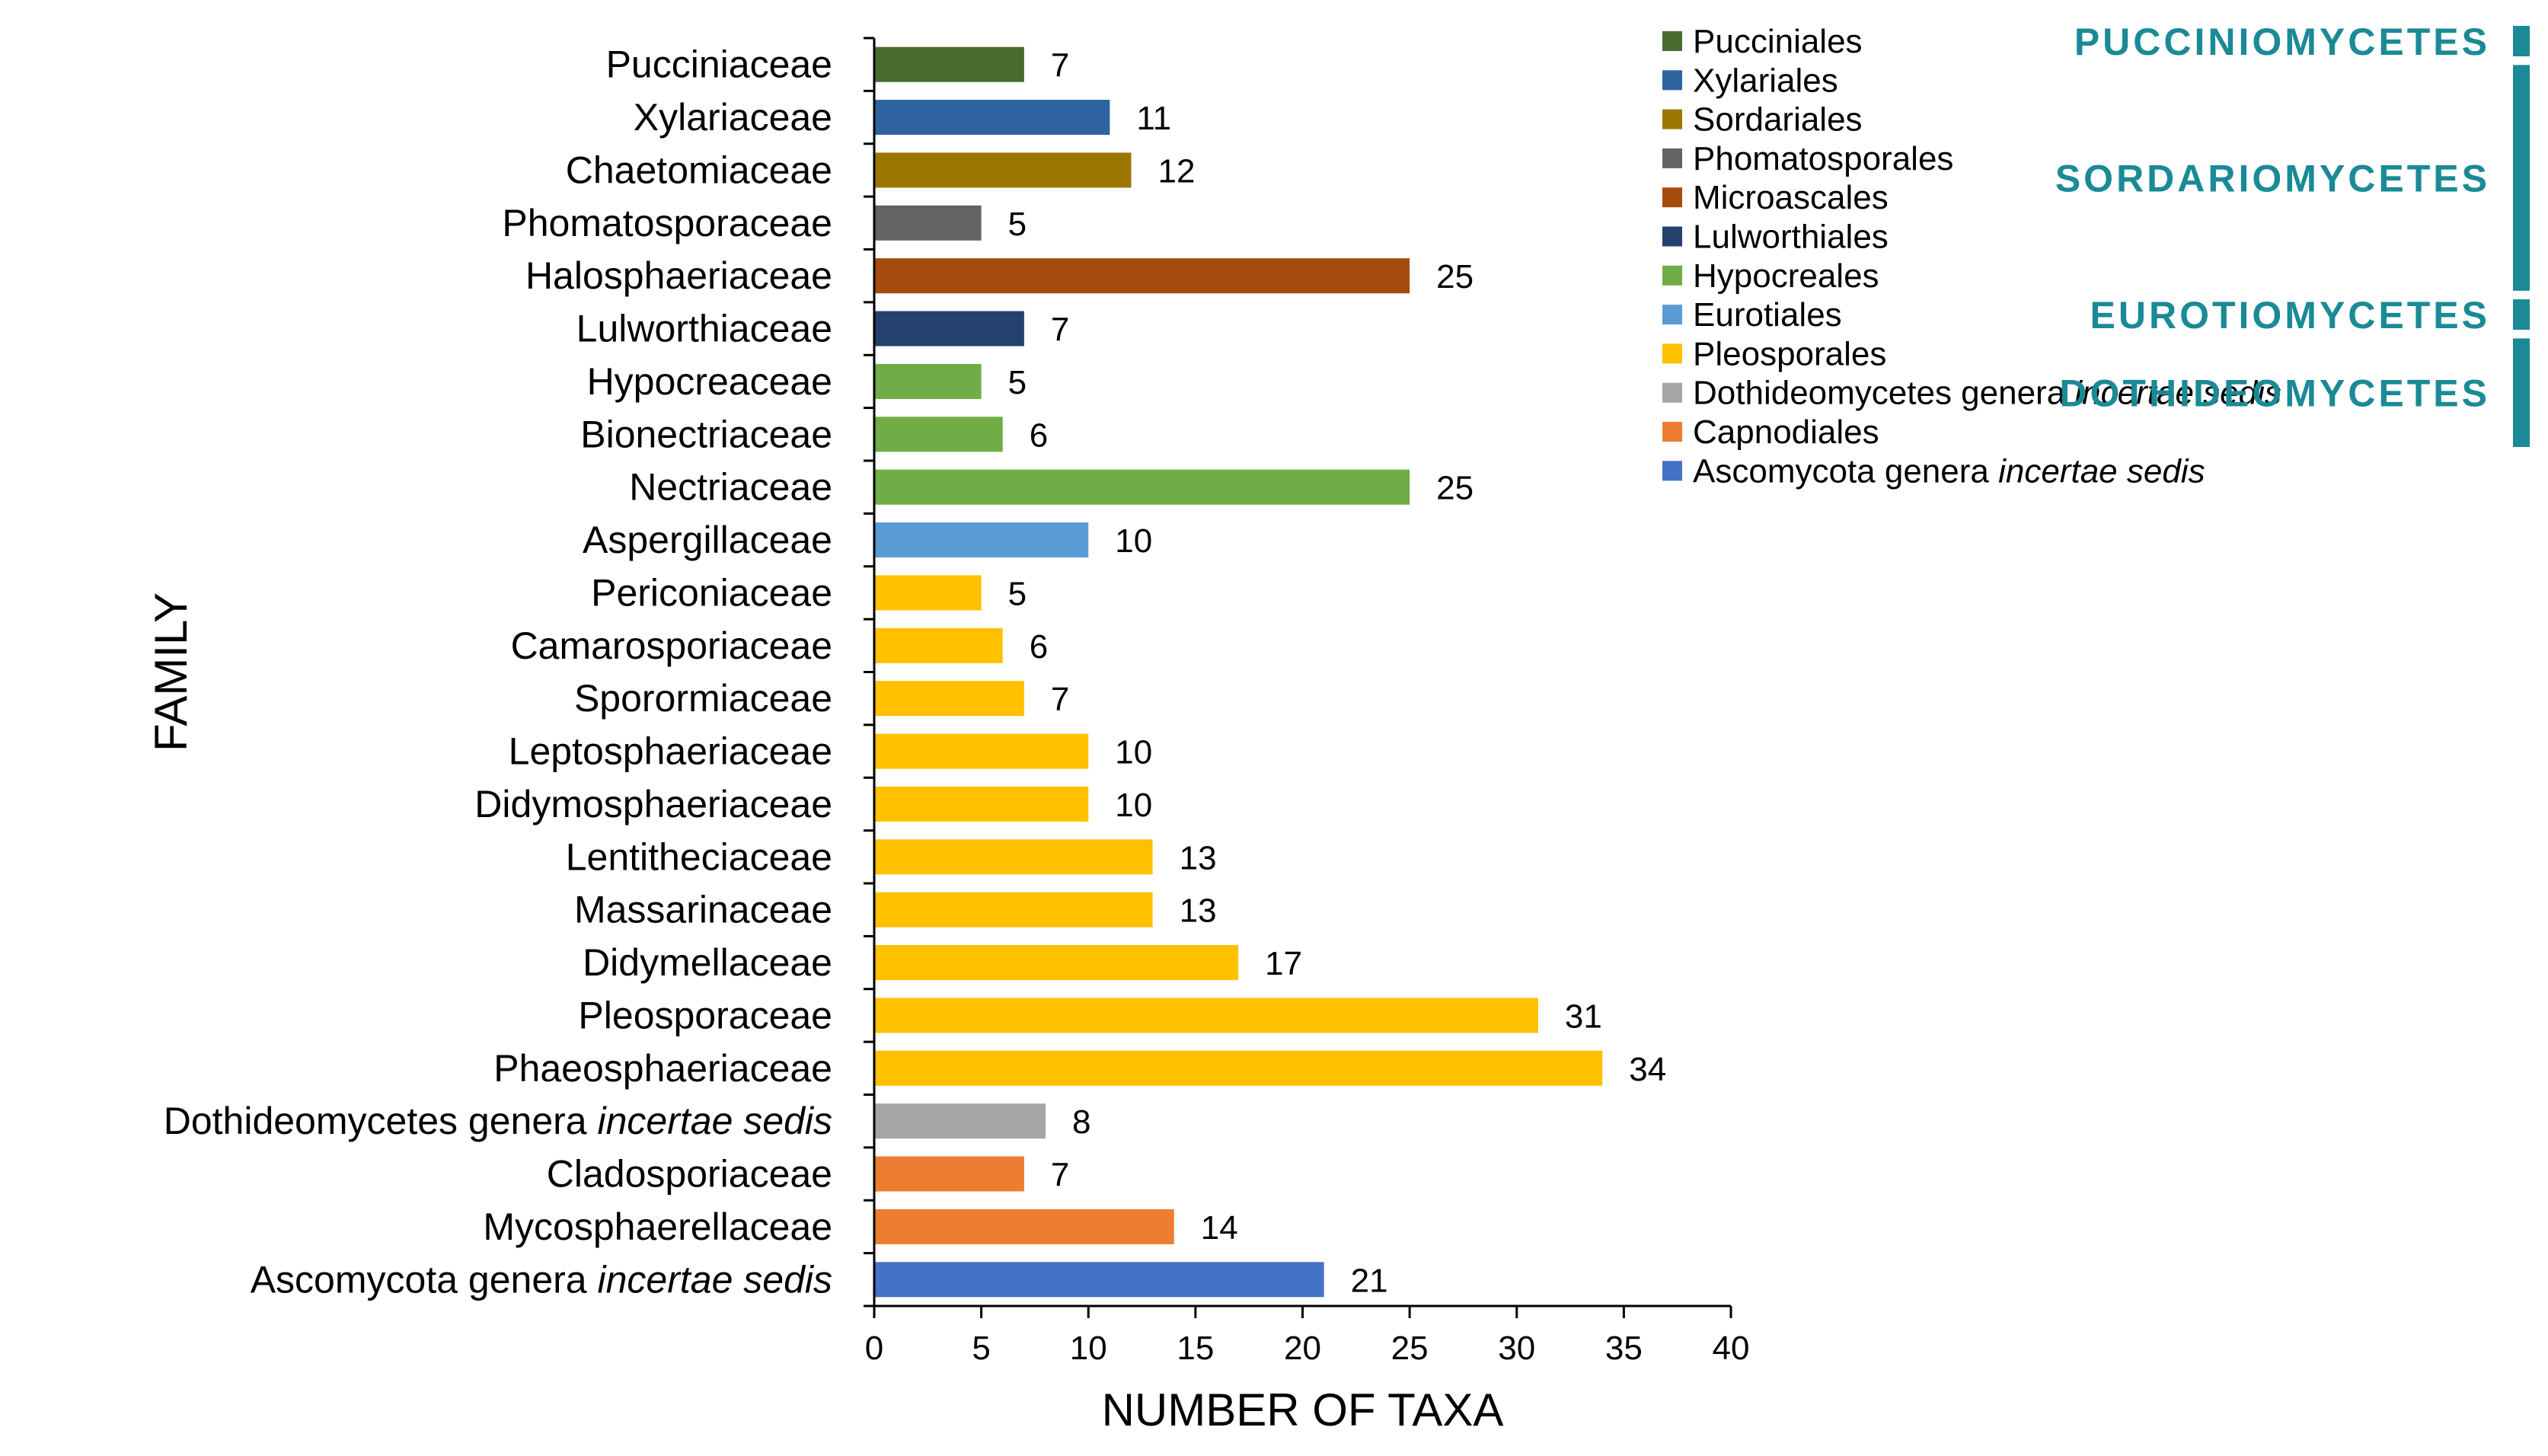 Image resolution: width=2548 pixels, height=1456 pixels. I want to click on category-label: Nectriaceae, so click(730, 487).